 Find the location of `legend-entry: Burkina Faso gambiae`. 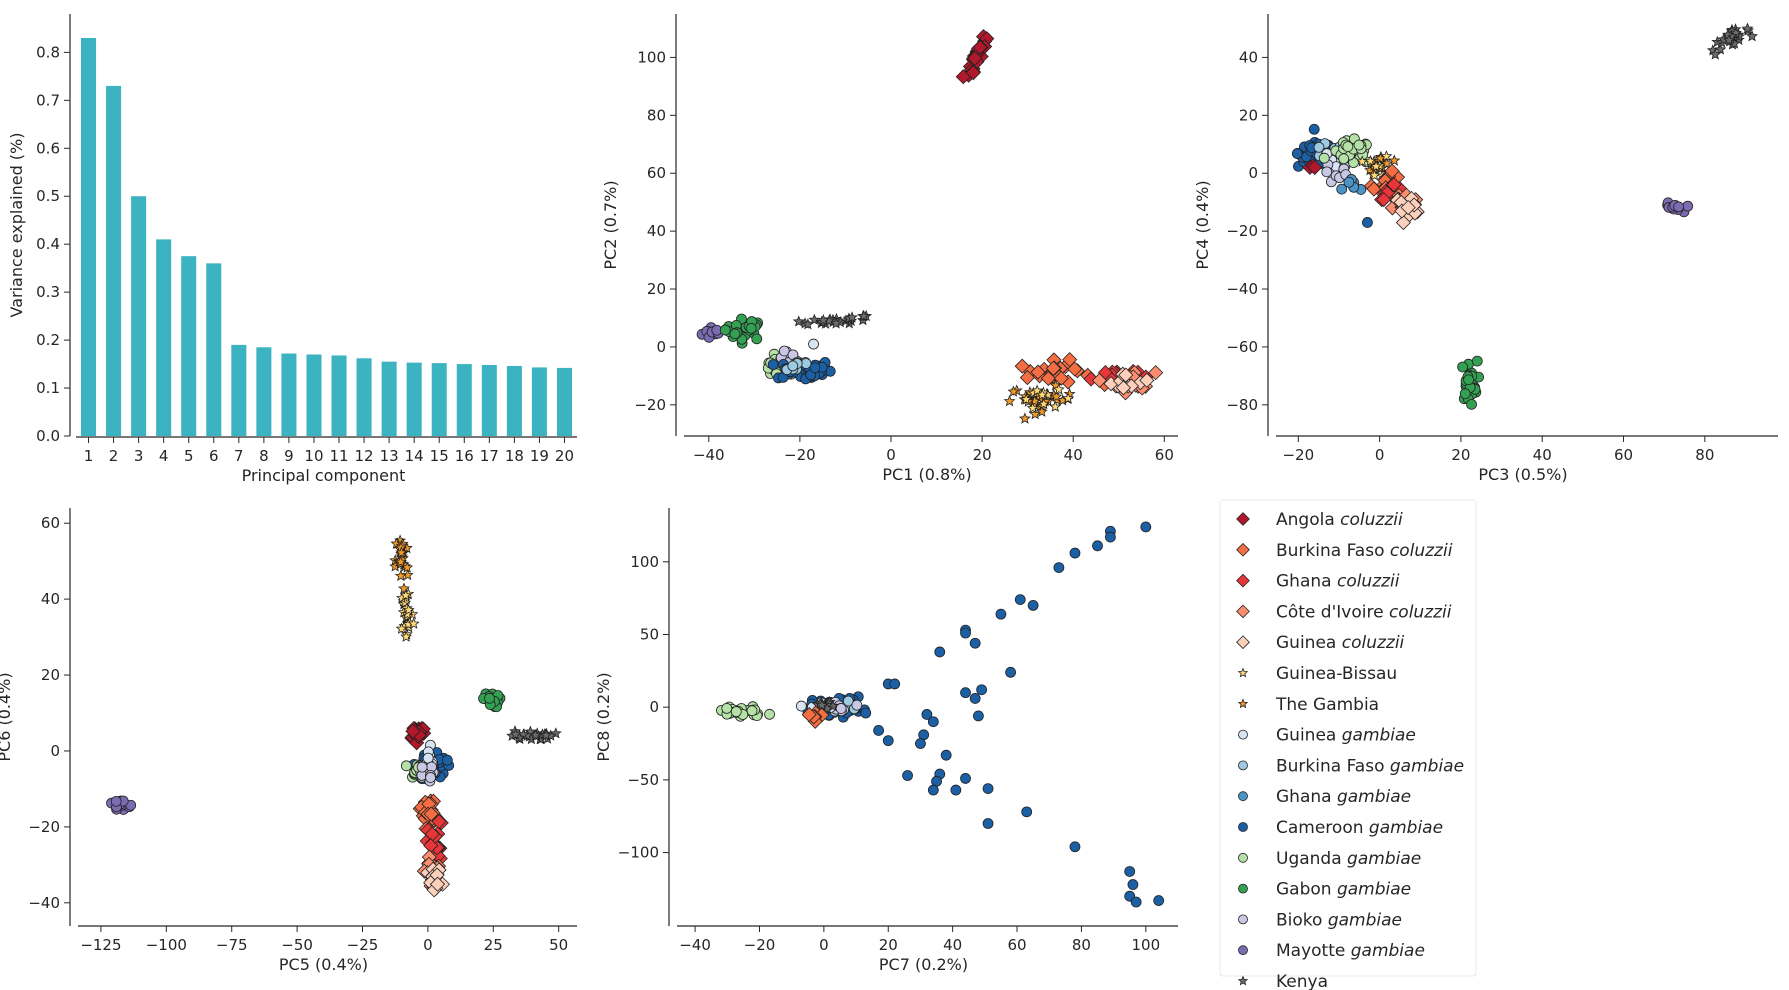

legend-entry: Burkina Faso gambiae is located at coordinates (1351, 766).